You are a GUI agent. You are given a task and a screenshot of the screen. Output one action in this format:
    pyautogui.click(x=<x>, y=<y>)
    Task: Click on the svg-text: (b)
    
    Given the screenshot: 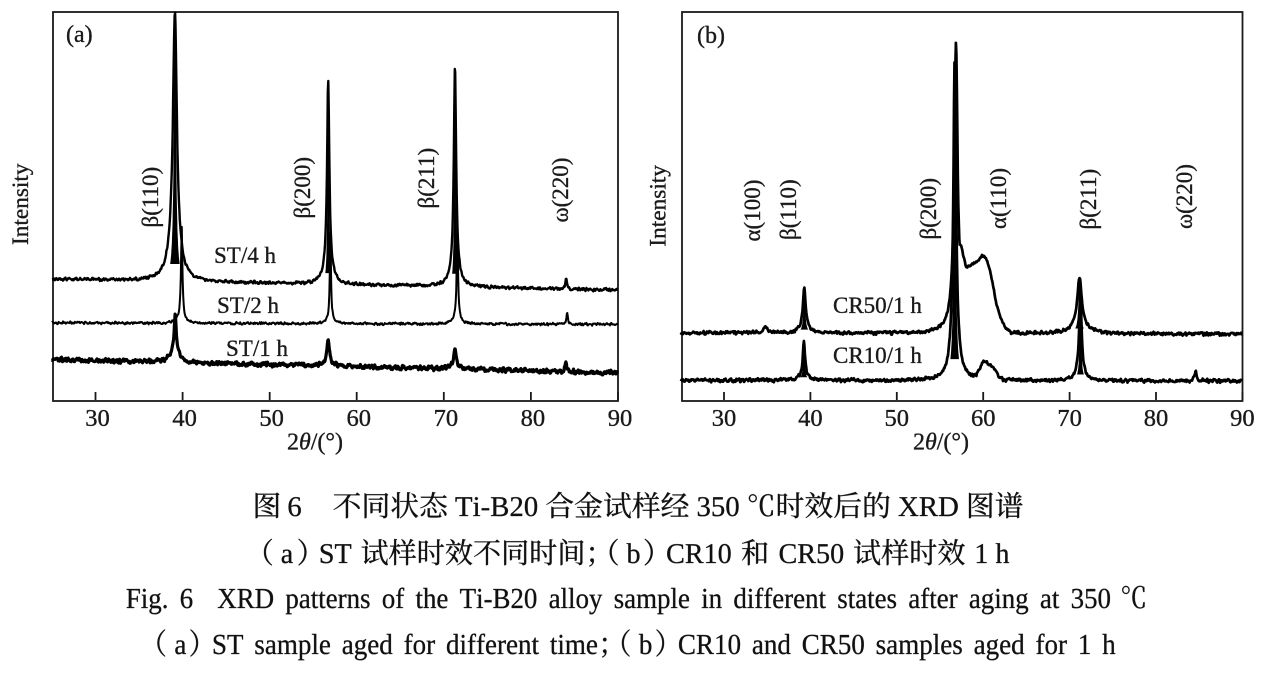 What is the action you would take?
    pyautogui.click(x=711, y=36)
    